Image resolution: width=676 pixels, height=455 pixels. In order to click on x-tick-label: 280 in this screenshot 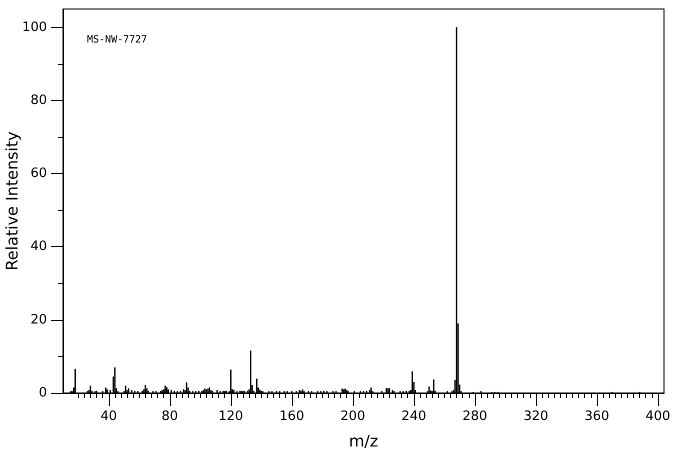, I will do `click(475, 416)`.